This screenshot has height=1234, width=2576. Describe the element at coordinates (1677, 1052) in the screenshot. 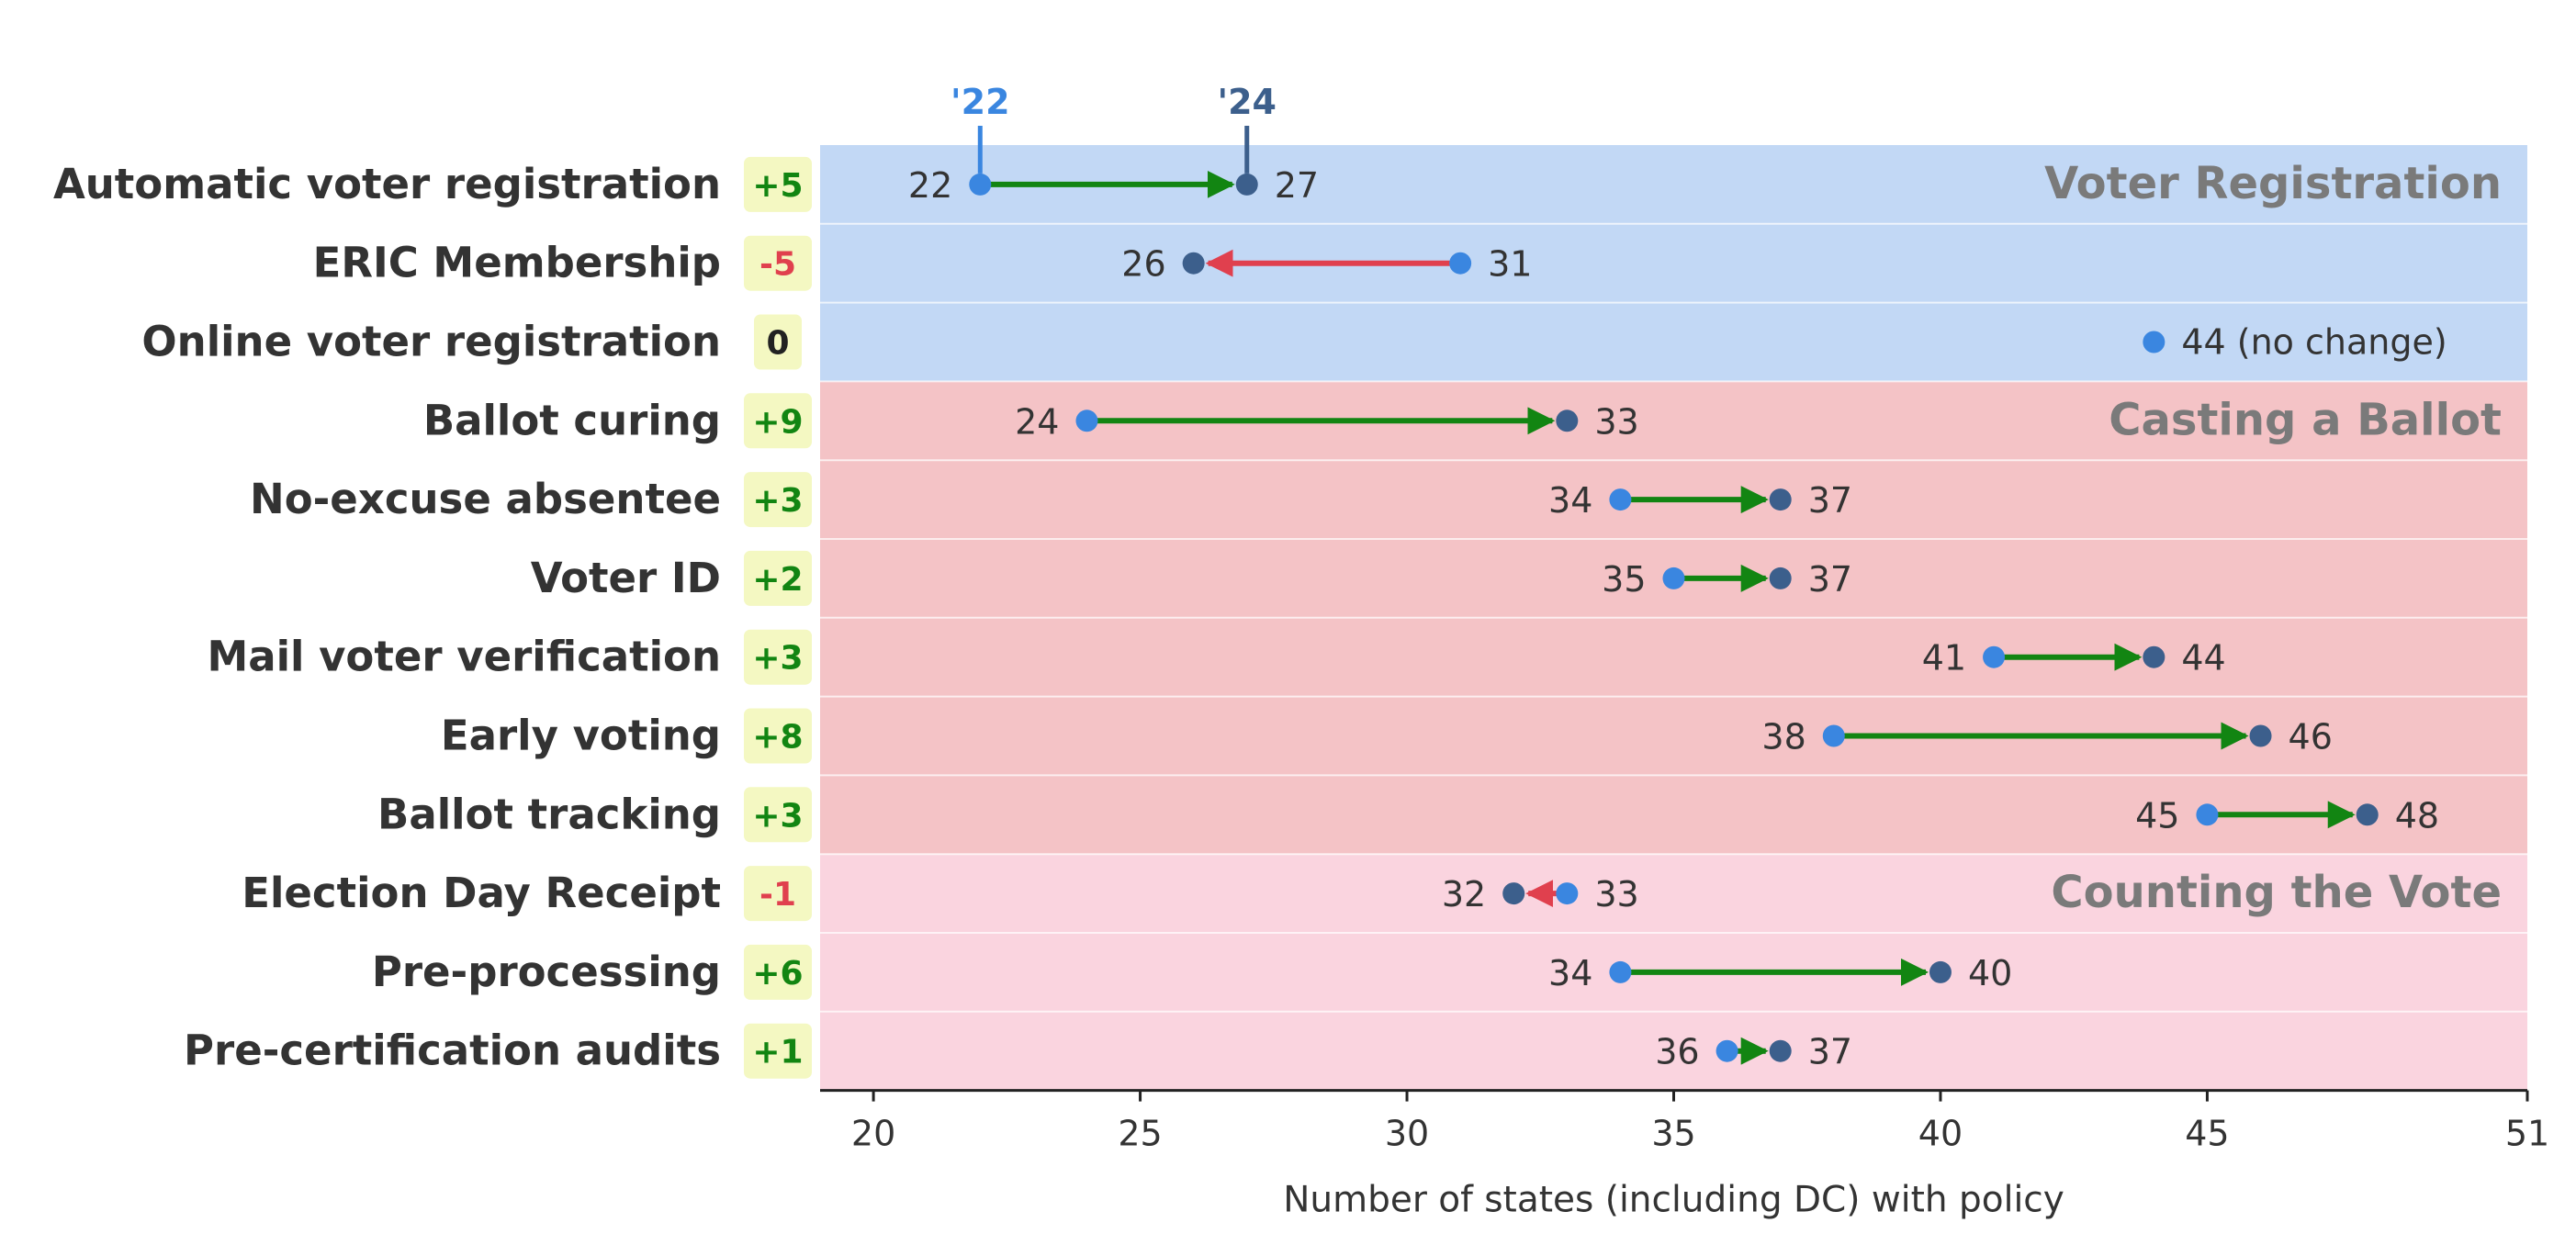

I see `value-label-low: 36` at that location.